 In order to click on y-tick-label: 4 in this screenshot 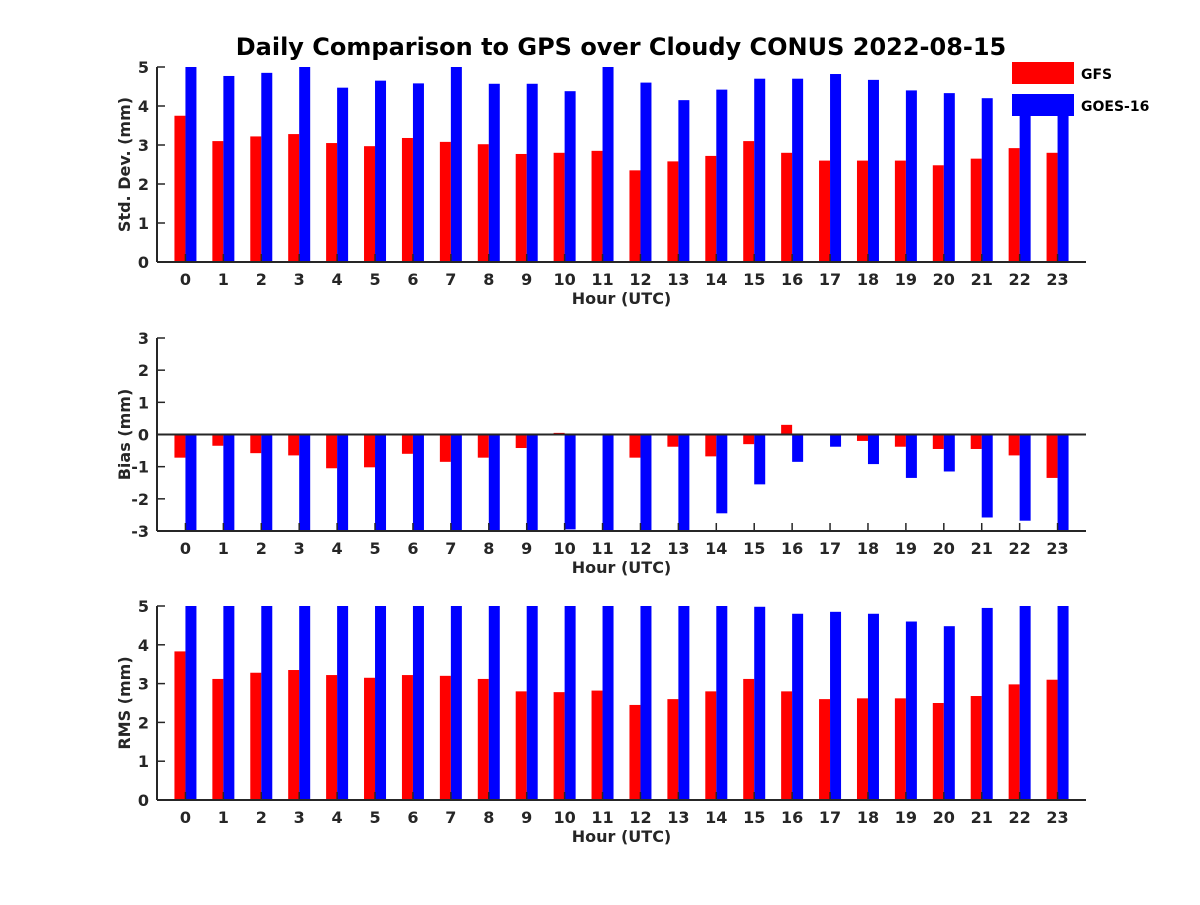, I will do `click(143, 645)`.